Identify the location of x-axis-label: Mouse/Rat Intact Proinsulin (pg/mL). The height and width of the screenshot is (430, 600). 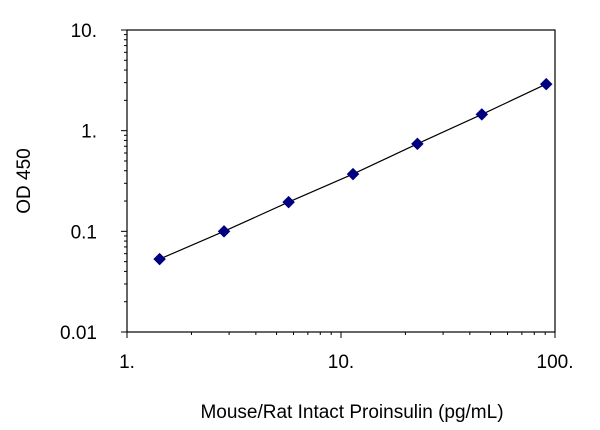
(351, 412).